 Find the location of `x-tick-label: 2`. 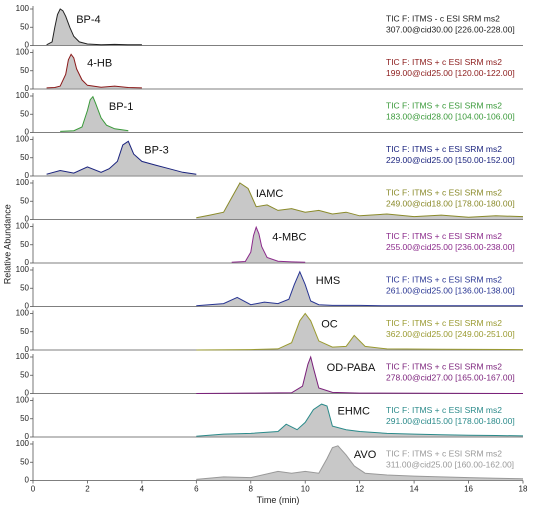

x-tick-label: 2 is located at coordinates (87, 489).